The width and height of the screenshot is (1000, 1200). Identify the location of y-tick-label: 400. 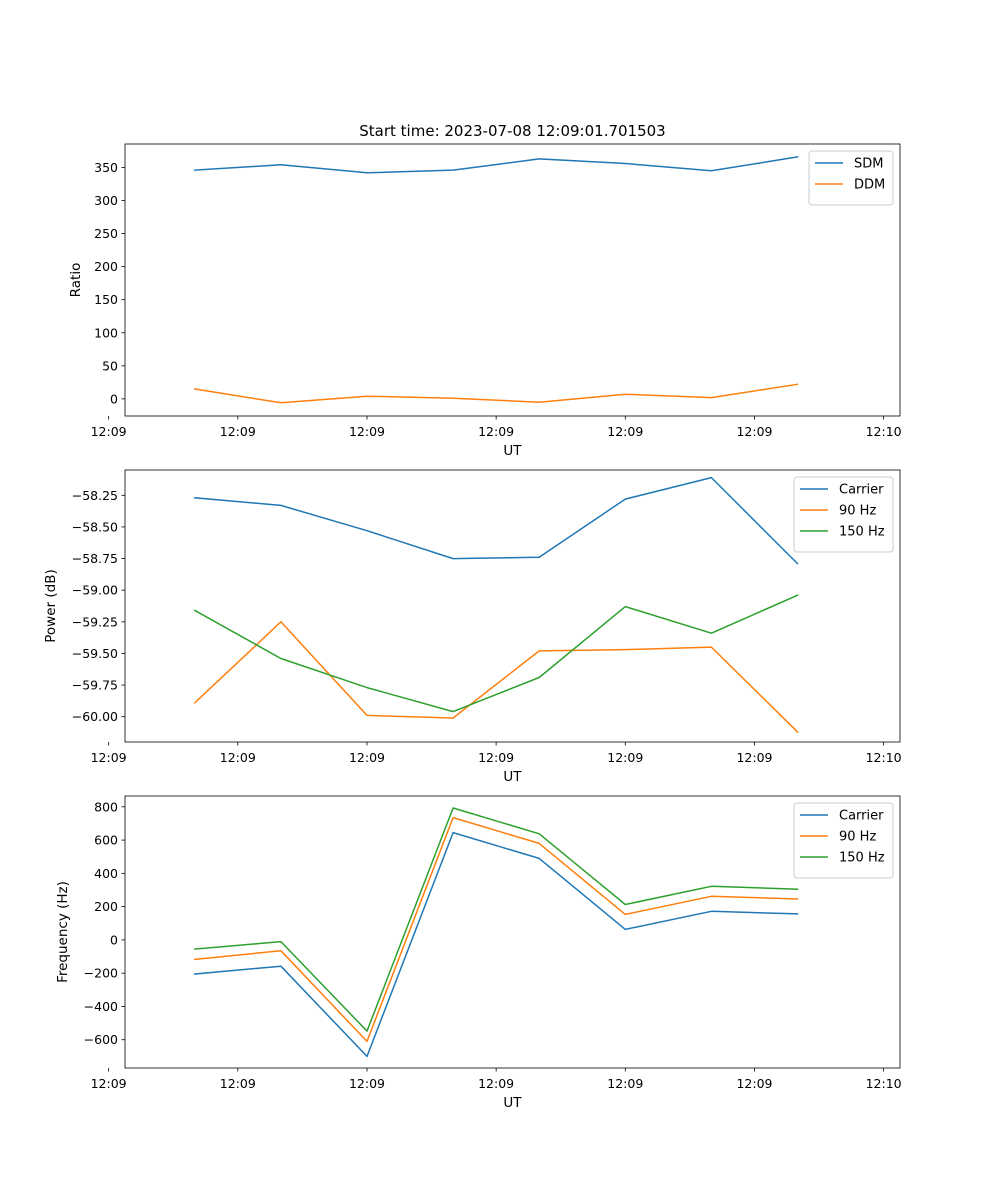
(106, 873).